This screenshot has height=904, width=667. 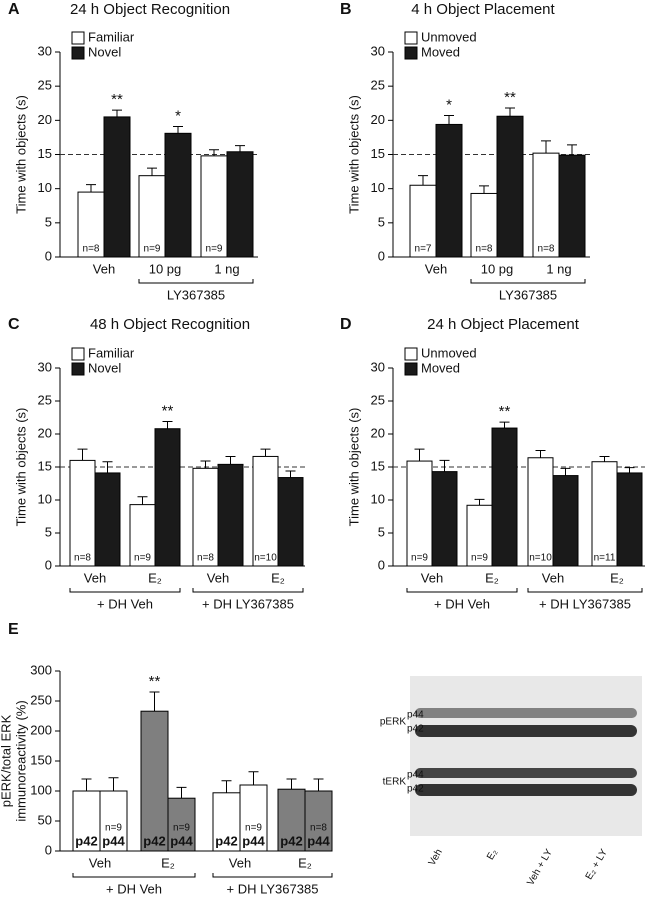 What do you see at coordinates (503, 324) in the screenshot?
I see `chart-title: 24 h Object Placement` at bounding box center [503, 324].